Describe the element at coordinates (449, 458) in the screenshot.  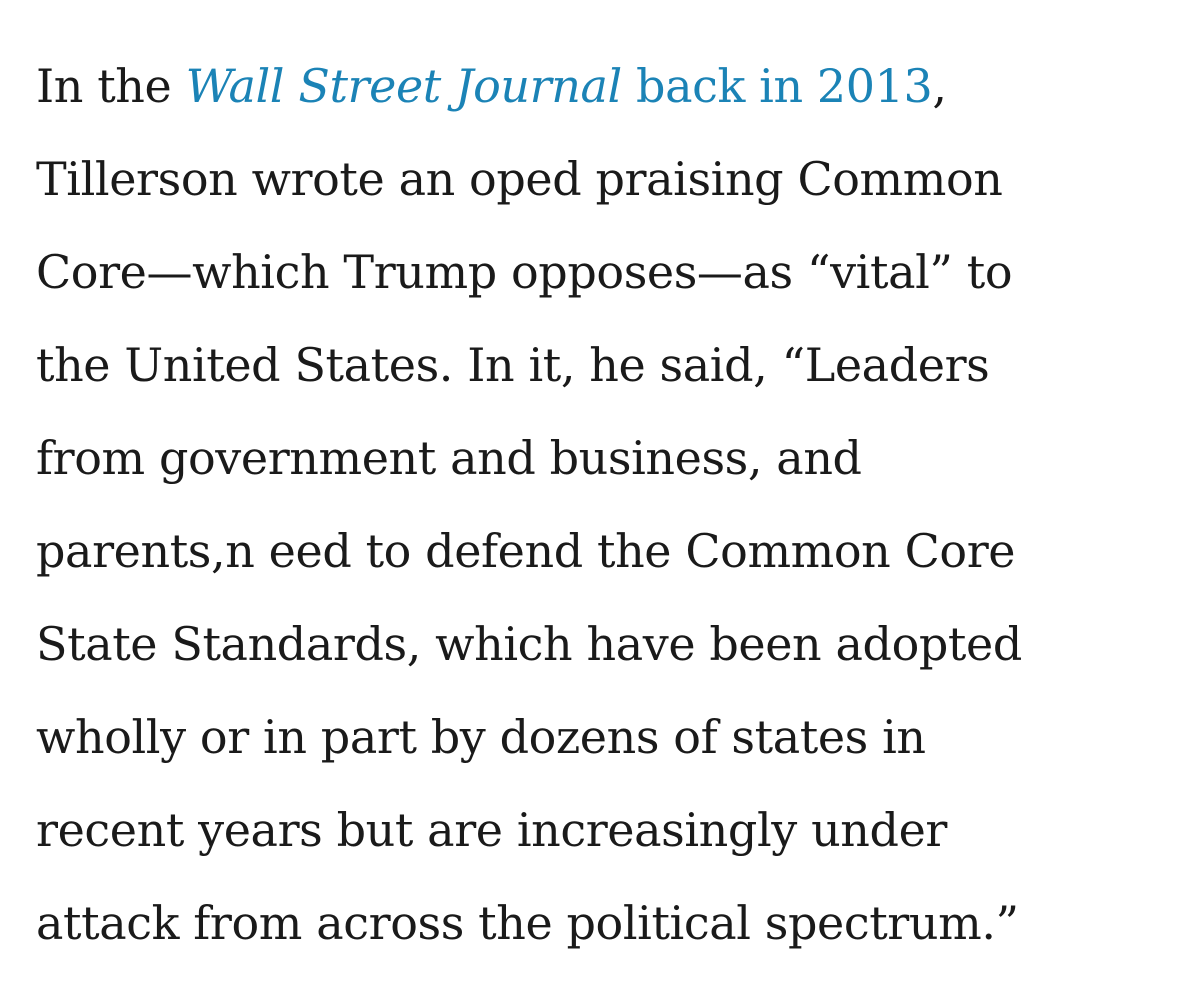
I see `paragraph-line-5: from government and business, and` at that location.